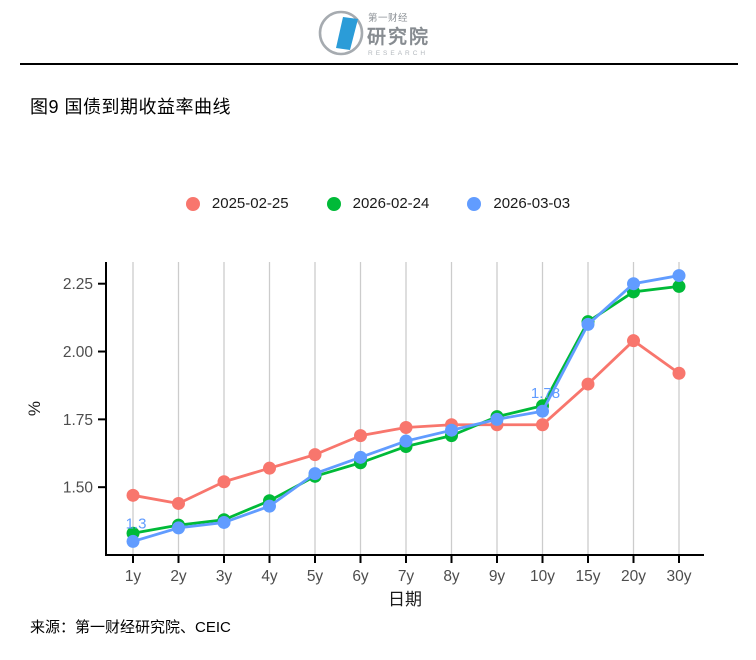 The width and height of the screenshot is (756, 660). I want to click on logo-text-line2: 研究院, so click(398, 36).